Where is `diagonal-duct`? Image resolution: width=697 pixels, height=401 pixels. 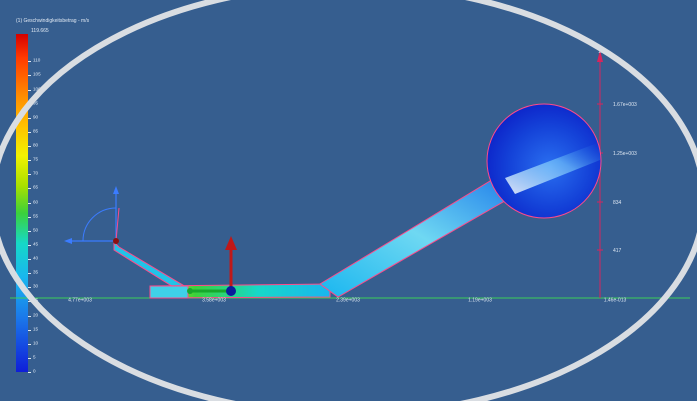
diagonal-duct is located at coordinates (418, 234).